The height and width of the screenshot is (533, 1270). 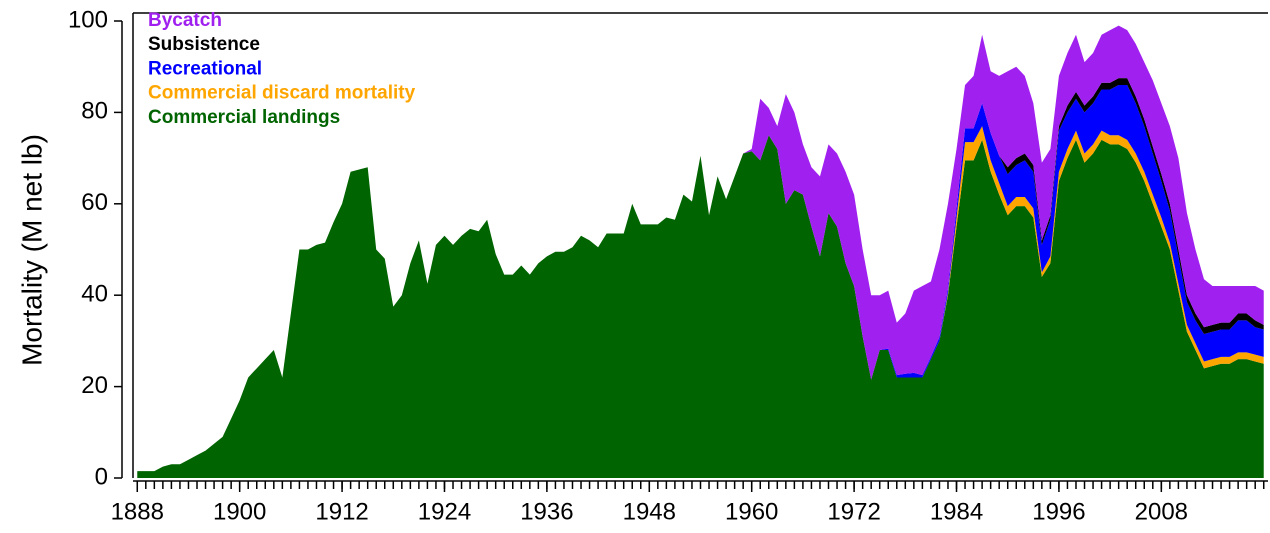 What do you see at coordinates (239, 511) in the screenshot?
I see `x-tick-label: 1900` at bounding box center [239, 511].